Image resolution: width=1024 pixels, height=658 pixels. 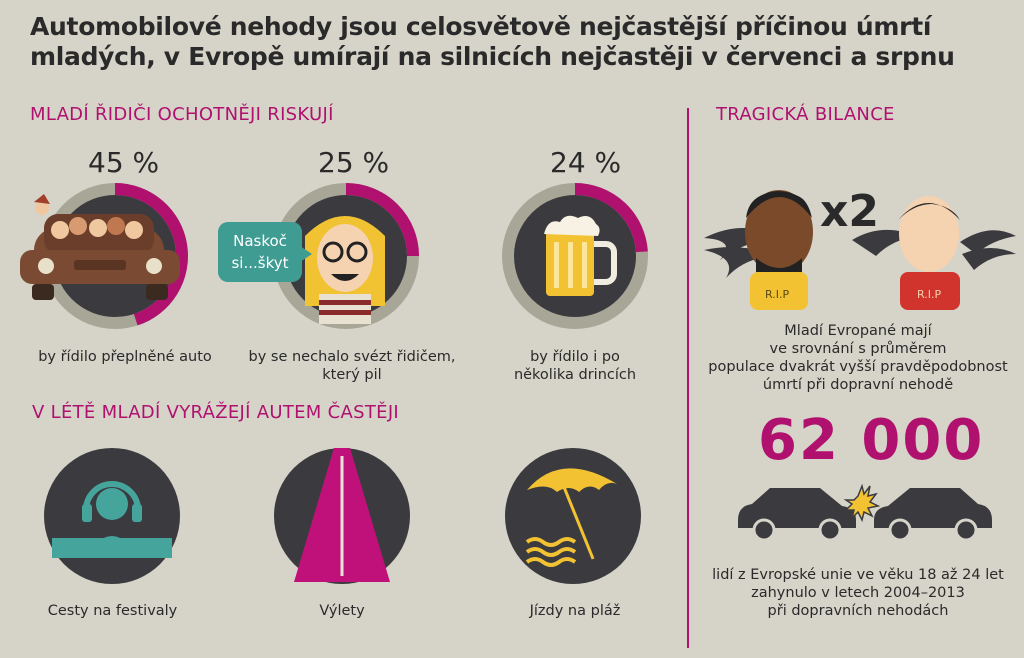 I want to click on percent-label-drunk-driver: 25 %, so click(x=354, y=162).